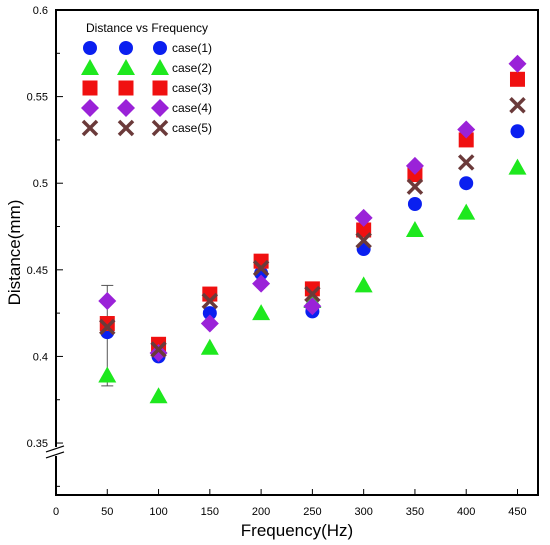 The image size is (550, 545). I want to click on y-tick-label: 0.45, so click(37, 271).